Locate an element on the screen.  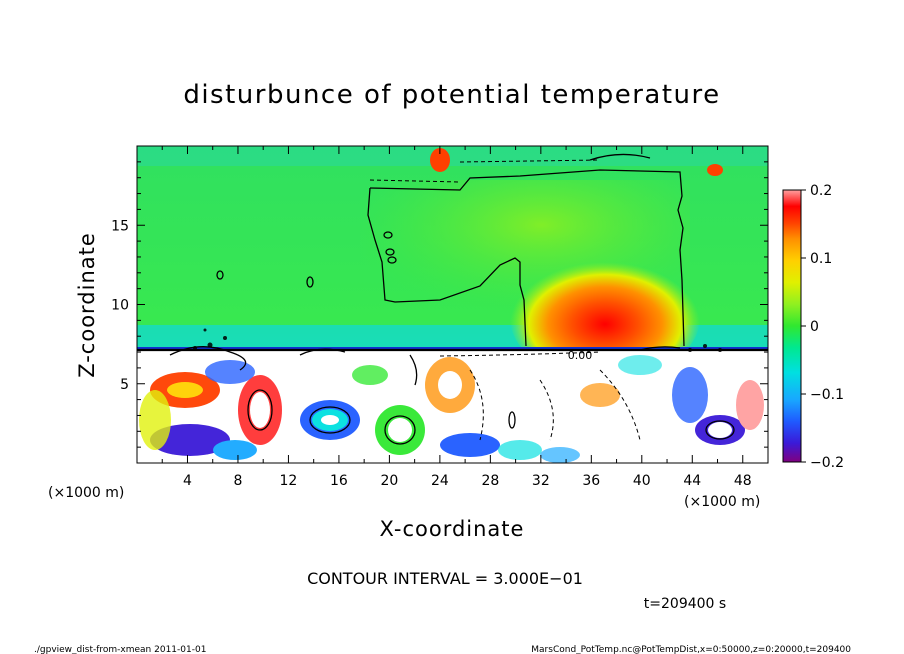
colorbar-label: −0.2 is located at coordinates (827, 463).